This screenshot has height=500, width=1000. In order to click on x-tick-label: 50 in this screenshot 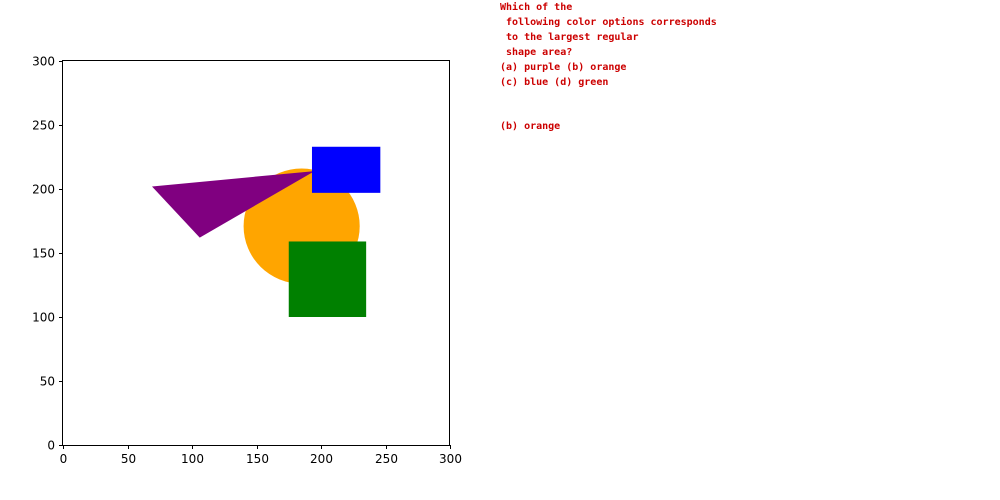, I will do `click(128, 459)`.